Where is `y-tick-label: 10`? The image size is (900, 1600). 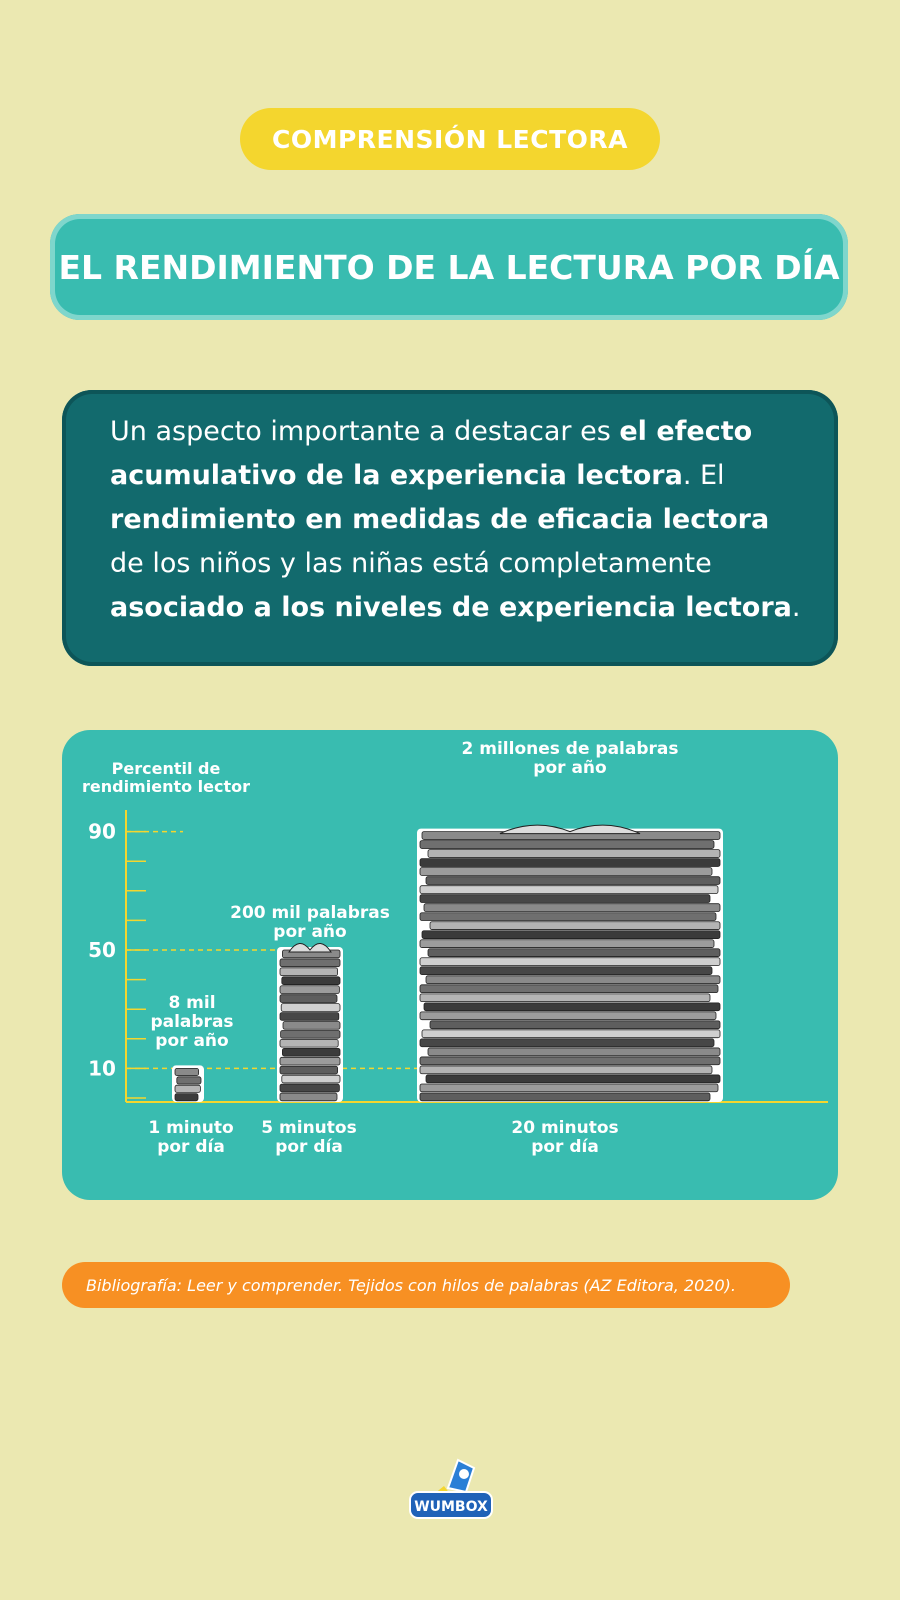 y-tick-label: 10 is located at coordinates (102, 1068).